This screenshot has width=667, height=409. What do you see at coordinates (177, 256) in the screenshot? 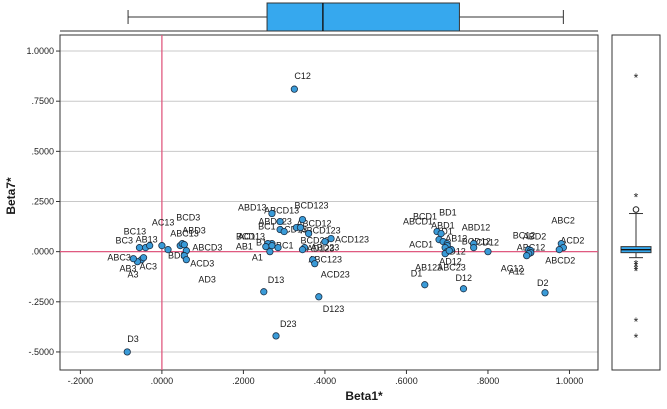
I see `point-label: BD3` at bounding box center [177, 256].